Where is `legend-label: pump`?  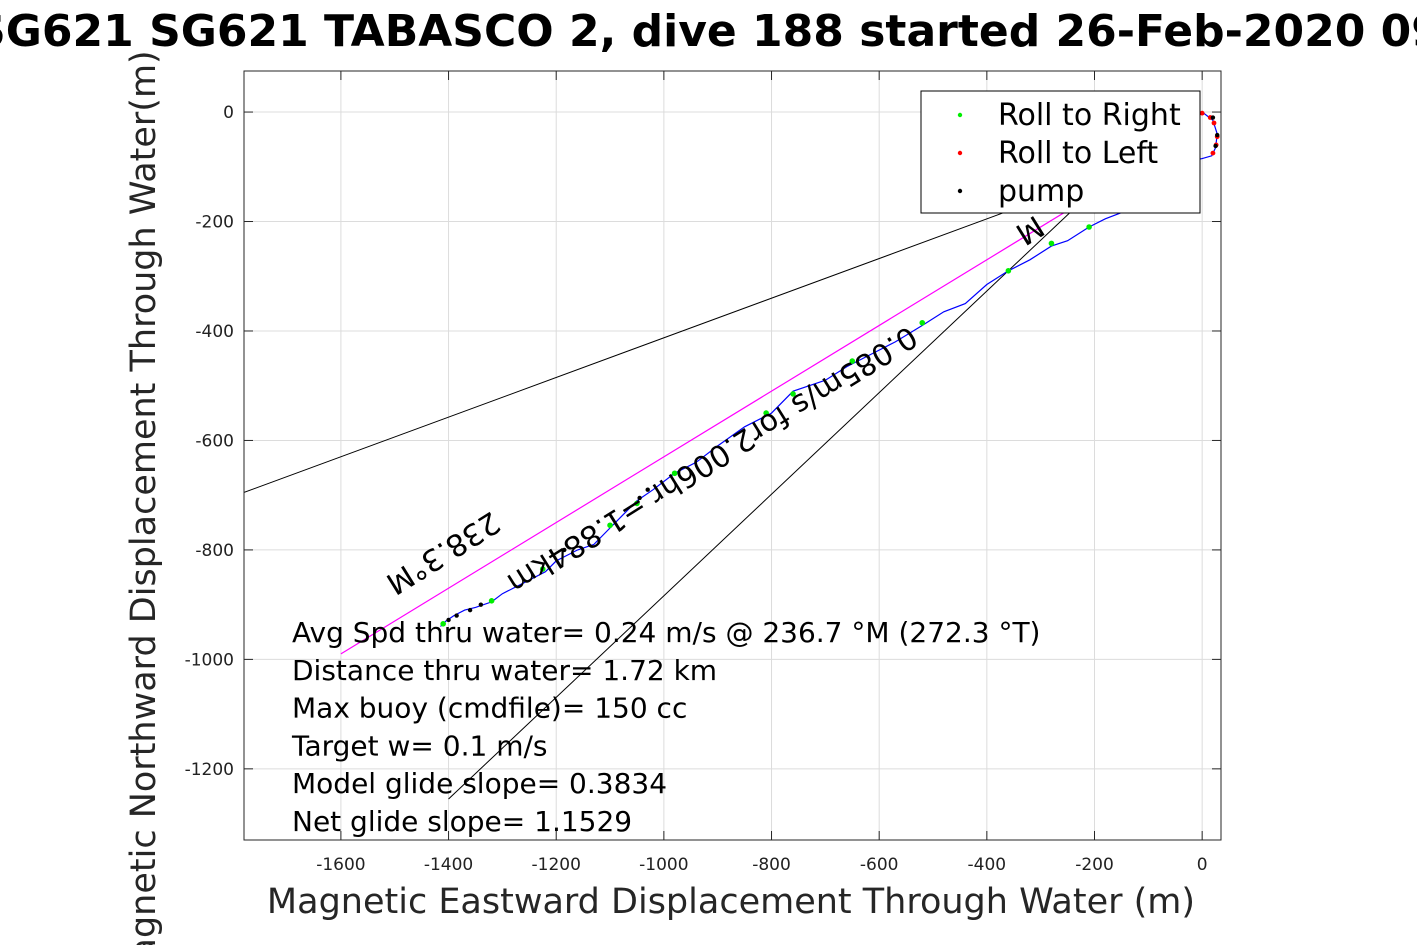 legend-label: pump is located at coordinates (1041, 191).